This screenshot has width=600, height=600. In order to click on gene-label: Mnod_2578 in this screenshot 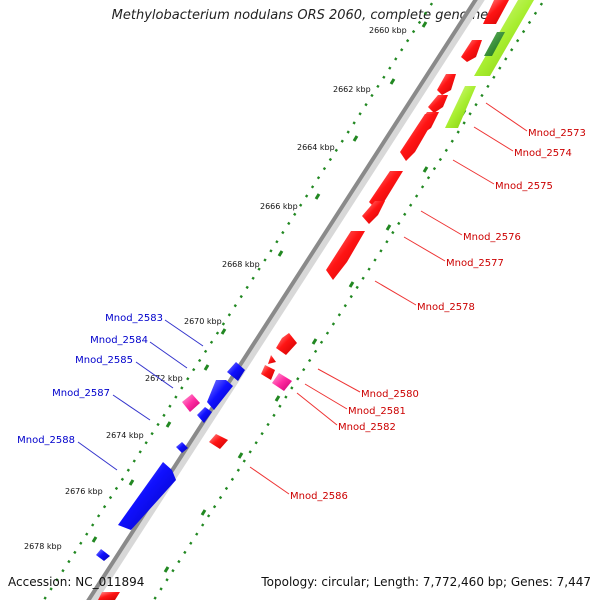, I will do `click(446, 307)`.